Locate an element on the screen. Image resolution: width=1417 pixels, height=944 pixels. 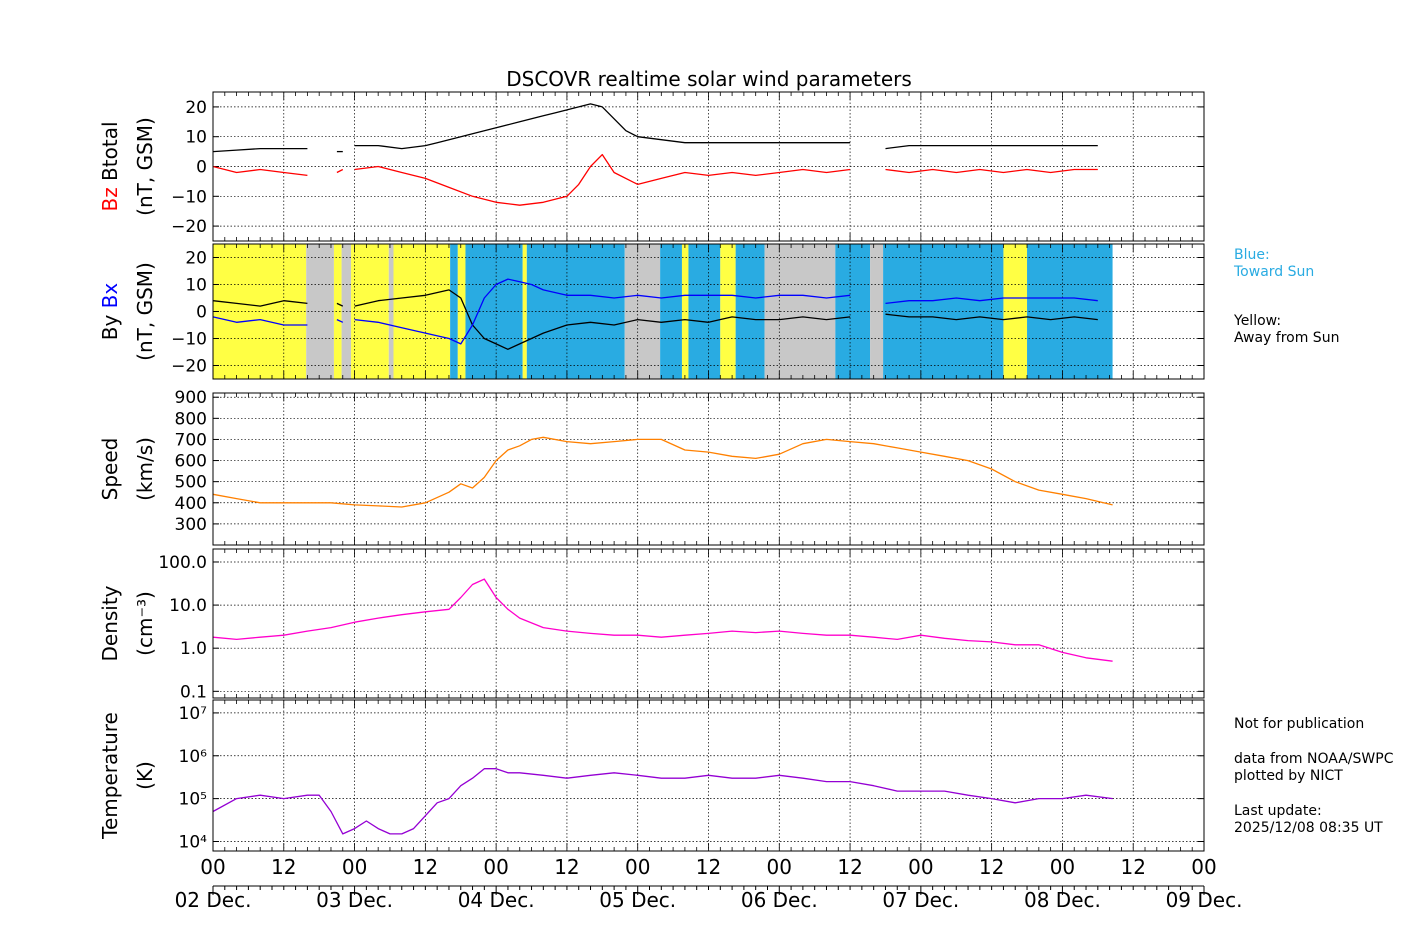
panel-density: 100.0 10.0 1.0 0.1 Density (cm⁻³) is located at coordinates (651, 625).